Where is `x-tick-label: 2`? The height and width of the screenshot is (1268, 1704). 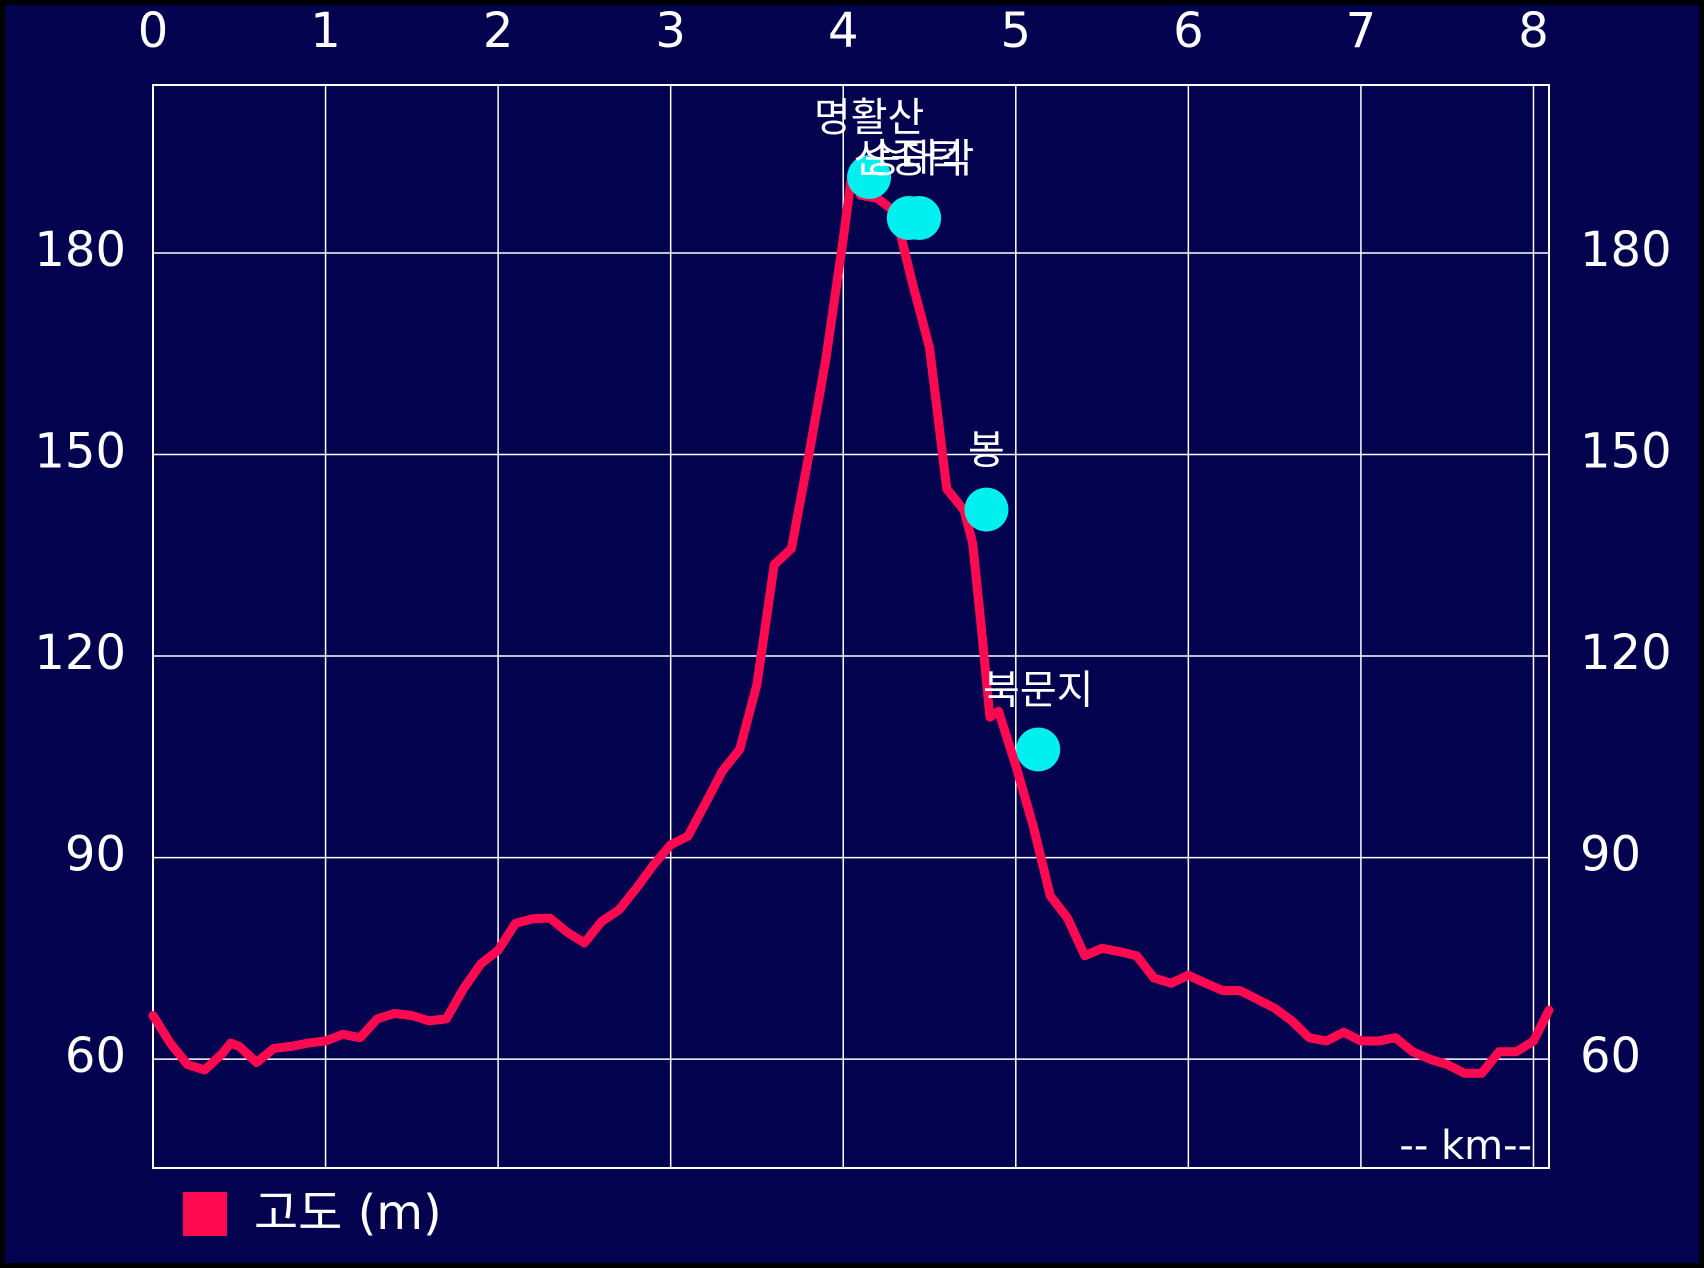 x-tick-label: 2 is located at coordinates (498, 31).